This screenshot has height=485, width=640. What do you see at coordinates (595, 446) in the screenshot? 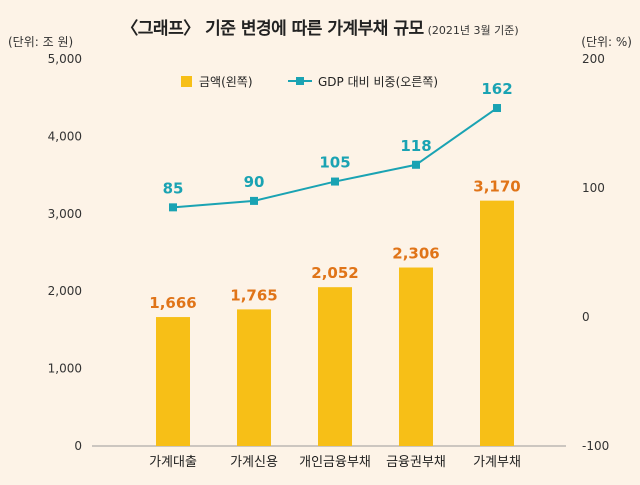
I see `right-axis-tick-label: -100` at bounding box center [595, 446].